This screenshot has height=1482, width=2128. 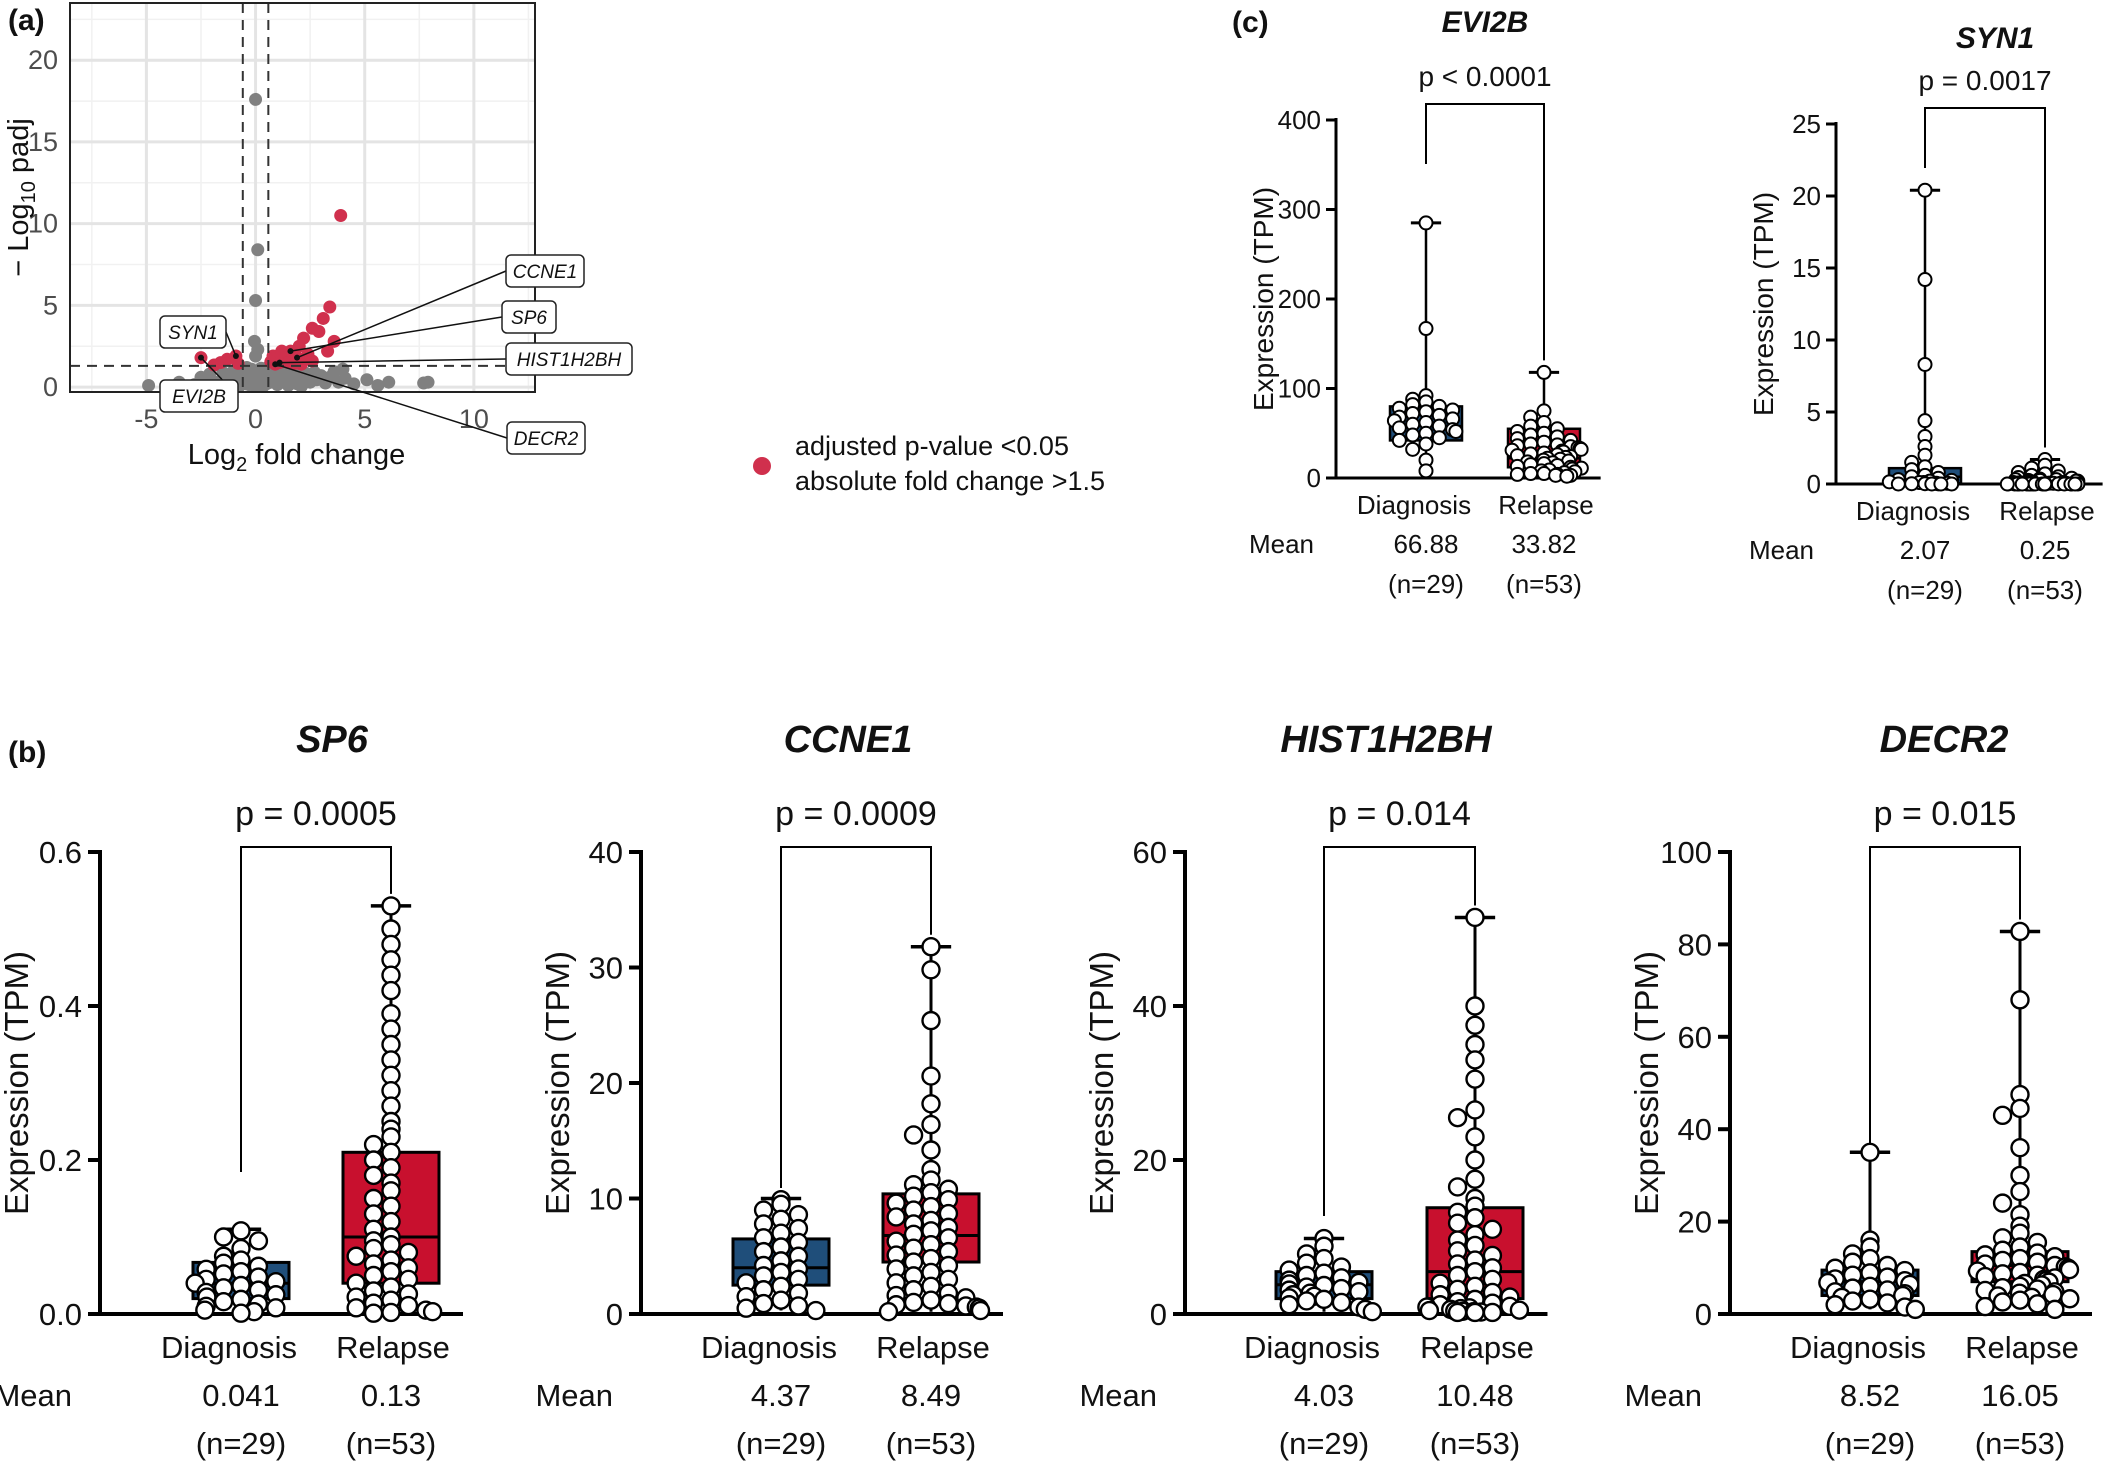 What do you see at coordinates (396, 334) in the screenshot?
I see `volcano-callout-leader` at bounding box center [396, 334].